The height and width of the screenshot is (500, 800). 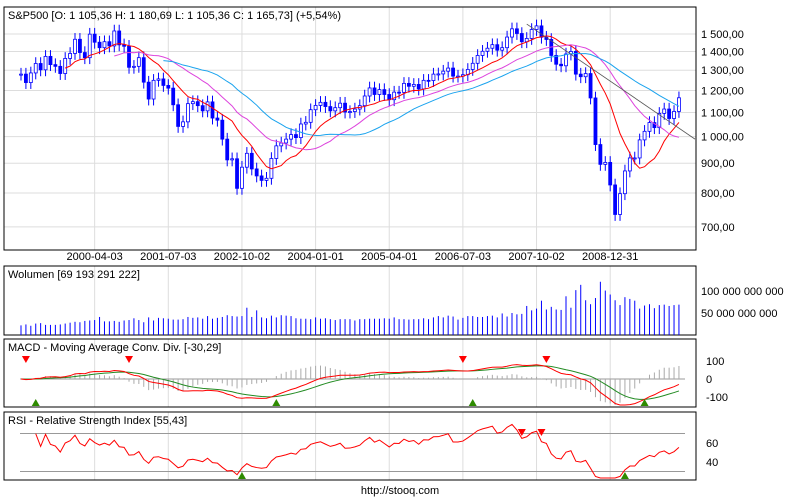 What do you see at coordinates (718, 164) in the screenshot?
I see `y-tick-label: 900,00` at bounding box center [718, 164].